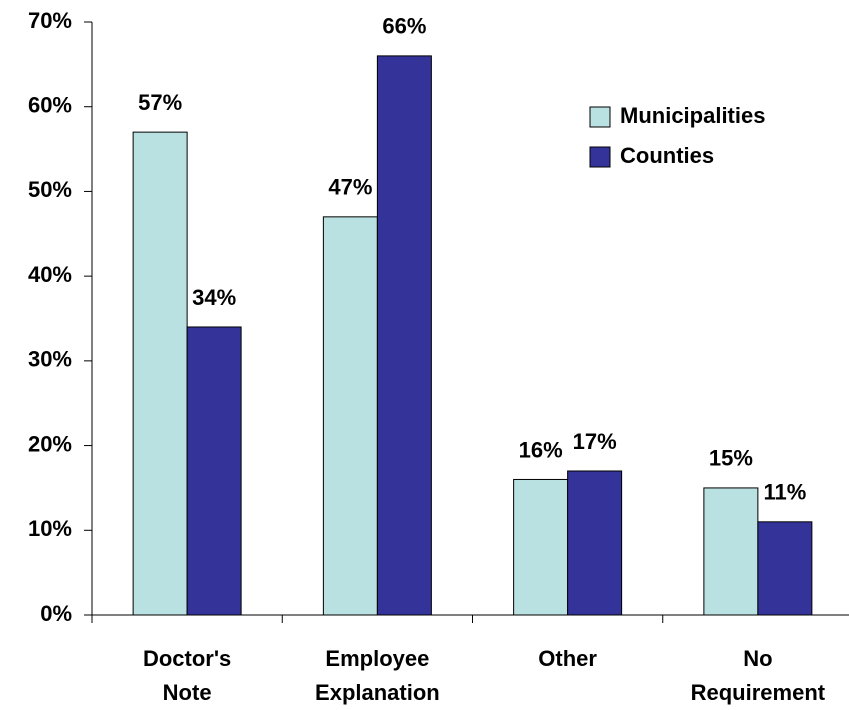 The image size is (849, 710). I want to click on legend-label: Counties, so click(667, 155).